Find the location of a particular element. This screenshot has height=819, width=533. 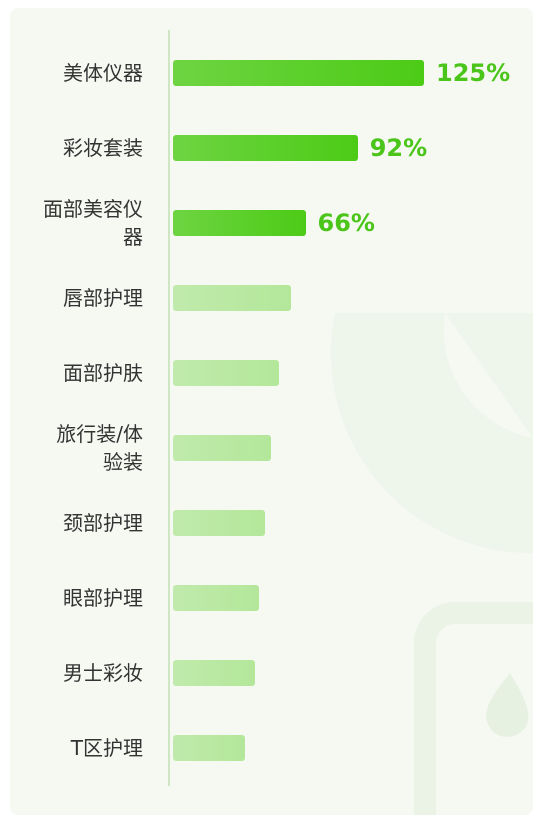

category-label: 颈部护理 is located at coordinates (103, 523).